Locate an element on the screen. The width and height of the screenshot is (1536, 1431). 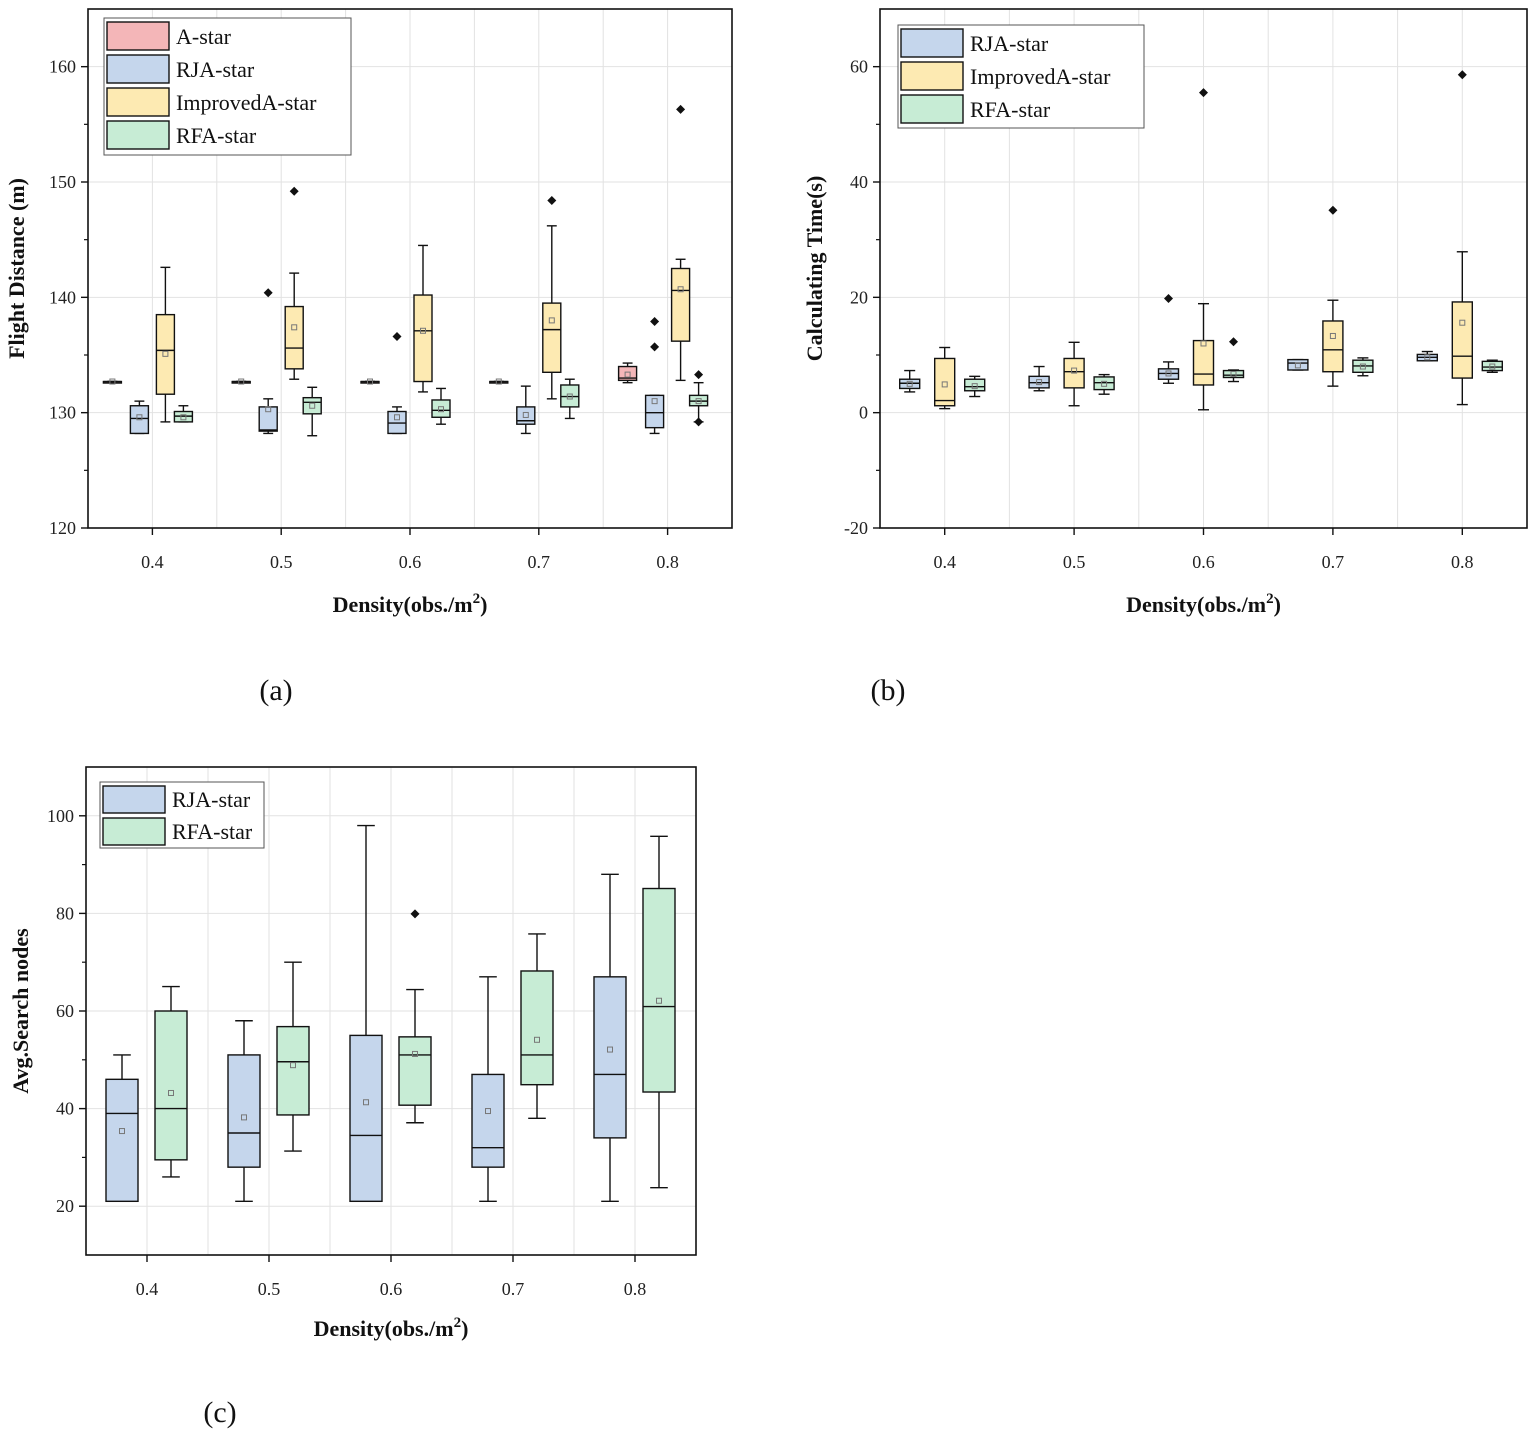
x-axis-label-close: ) is located at coordinates (464, 1328).